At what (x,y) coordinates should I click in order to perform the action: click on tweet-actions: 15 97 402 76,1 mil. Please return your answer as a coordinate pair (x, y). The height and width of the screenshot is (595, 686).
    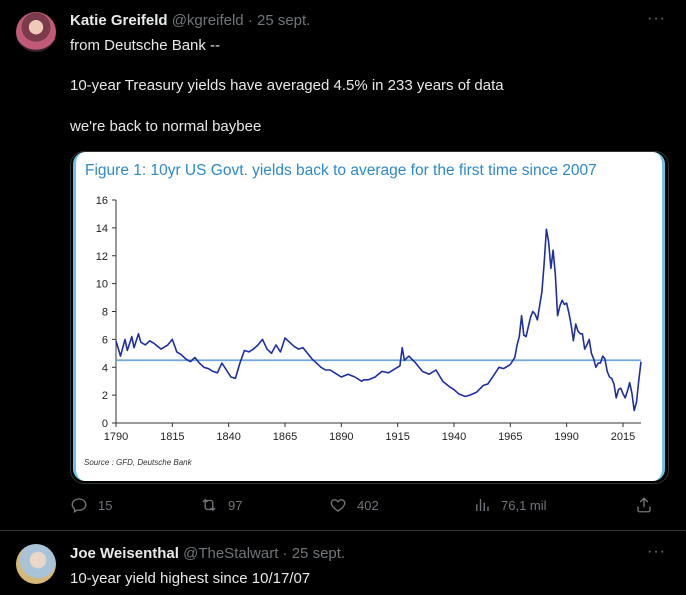
    Looking at the image, I should click on (370, 507).